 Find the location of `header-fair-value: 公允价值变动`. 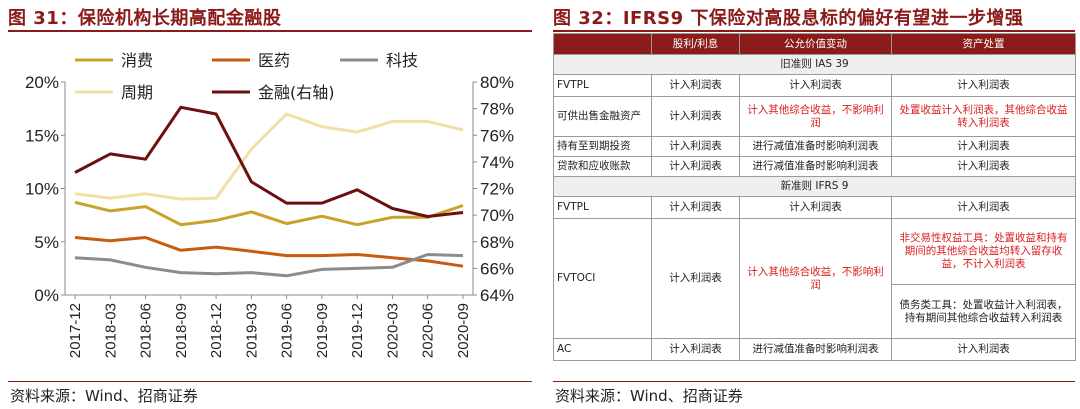

header-fair-value: 公允价值变动 is located at coordinates (815, 44).